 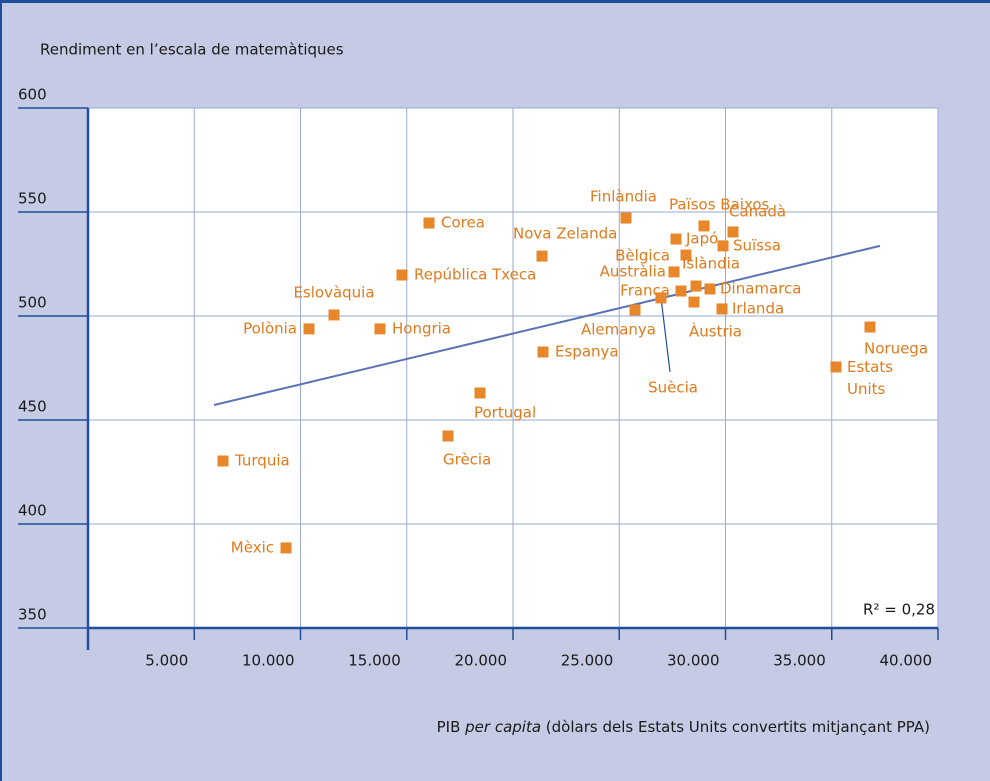 I want to click on point-label: Japó, so click(x=701, y=239).